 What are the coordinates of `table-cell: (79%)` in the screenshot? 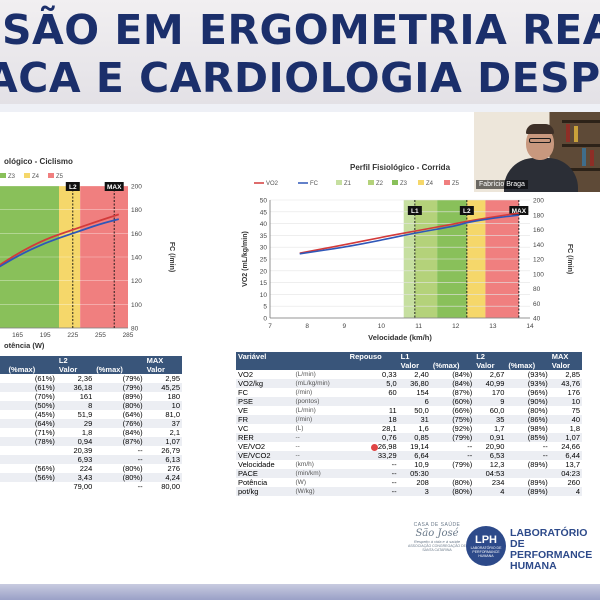 It's located at (452, 464).